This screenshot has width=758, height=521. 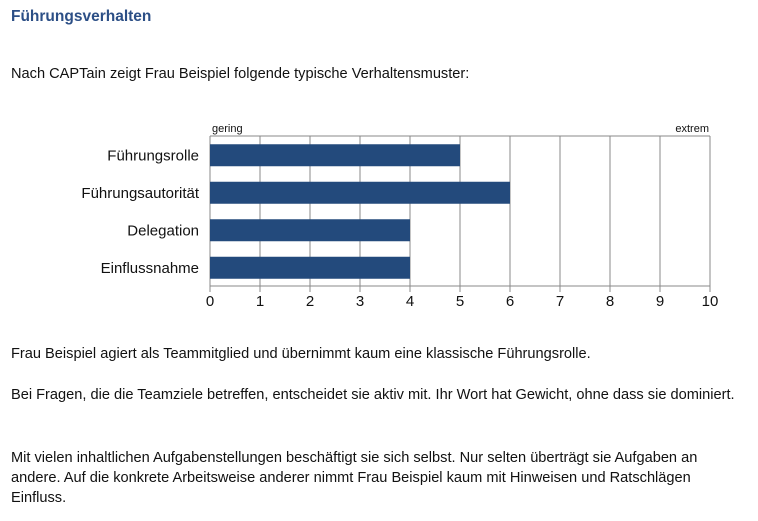 What do you see at coordinates (335, 155) in the screenshot?
I see `bar-führungsrolle` at bounding box center [335, 155].